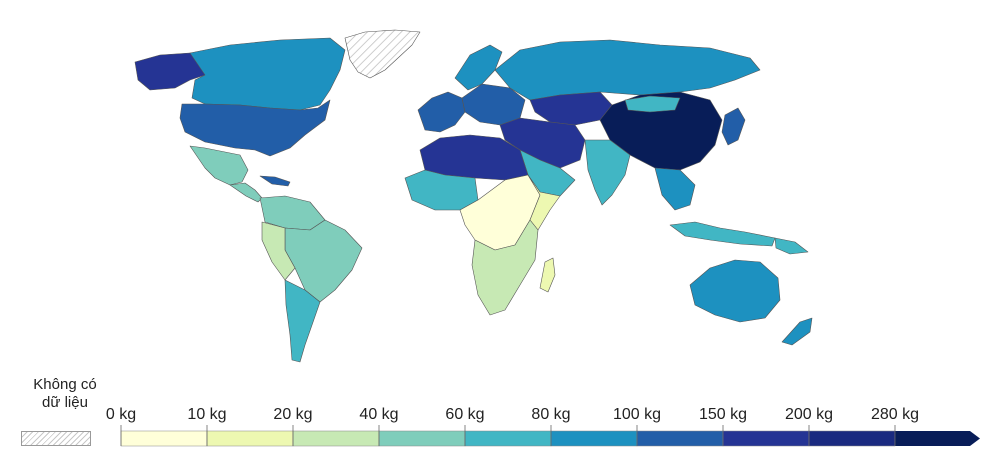 Image resolution: width=1000 pixels, height=466 pixels. Describe the element at coordinates (255, 128) in the screenshot. I see `usa-region` at that location.